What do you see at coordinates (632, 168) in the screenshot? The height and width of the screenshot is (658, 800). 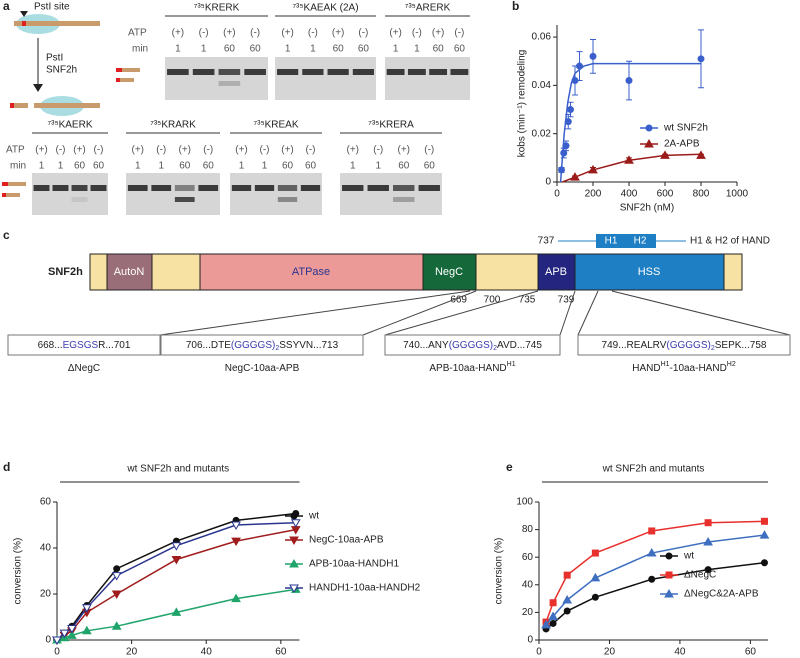 I see `fit-curve` at bounding box center [632, 168].